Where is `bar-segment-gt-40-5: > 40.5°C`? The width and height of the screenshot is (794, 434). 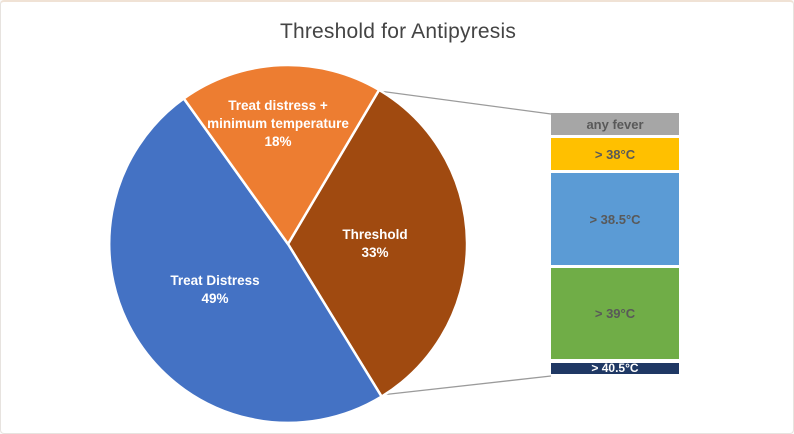
bar-segment-gt-40-5: > 40.5°C is located at coordinates (615, 368).